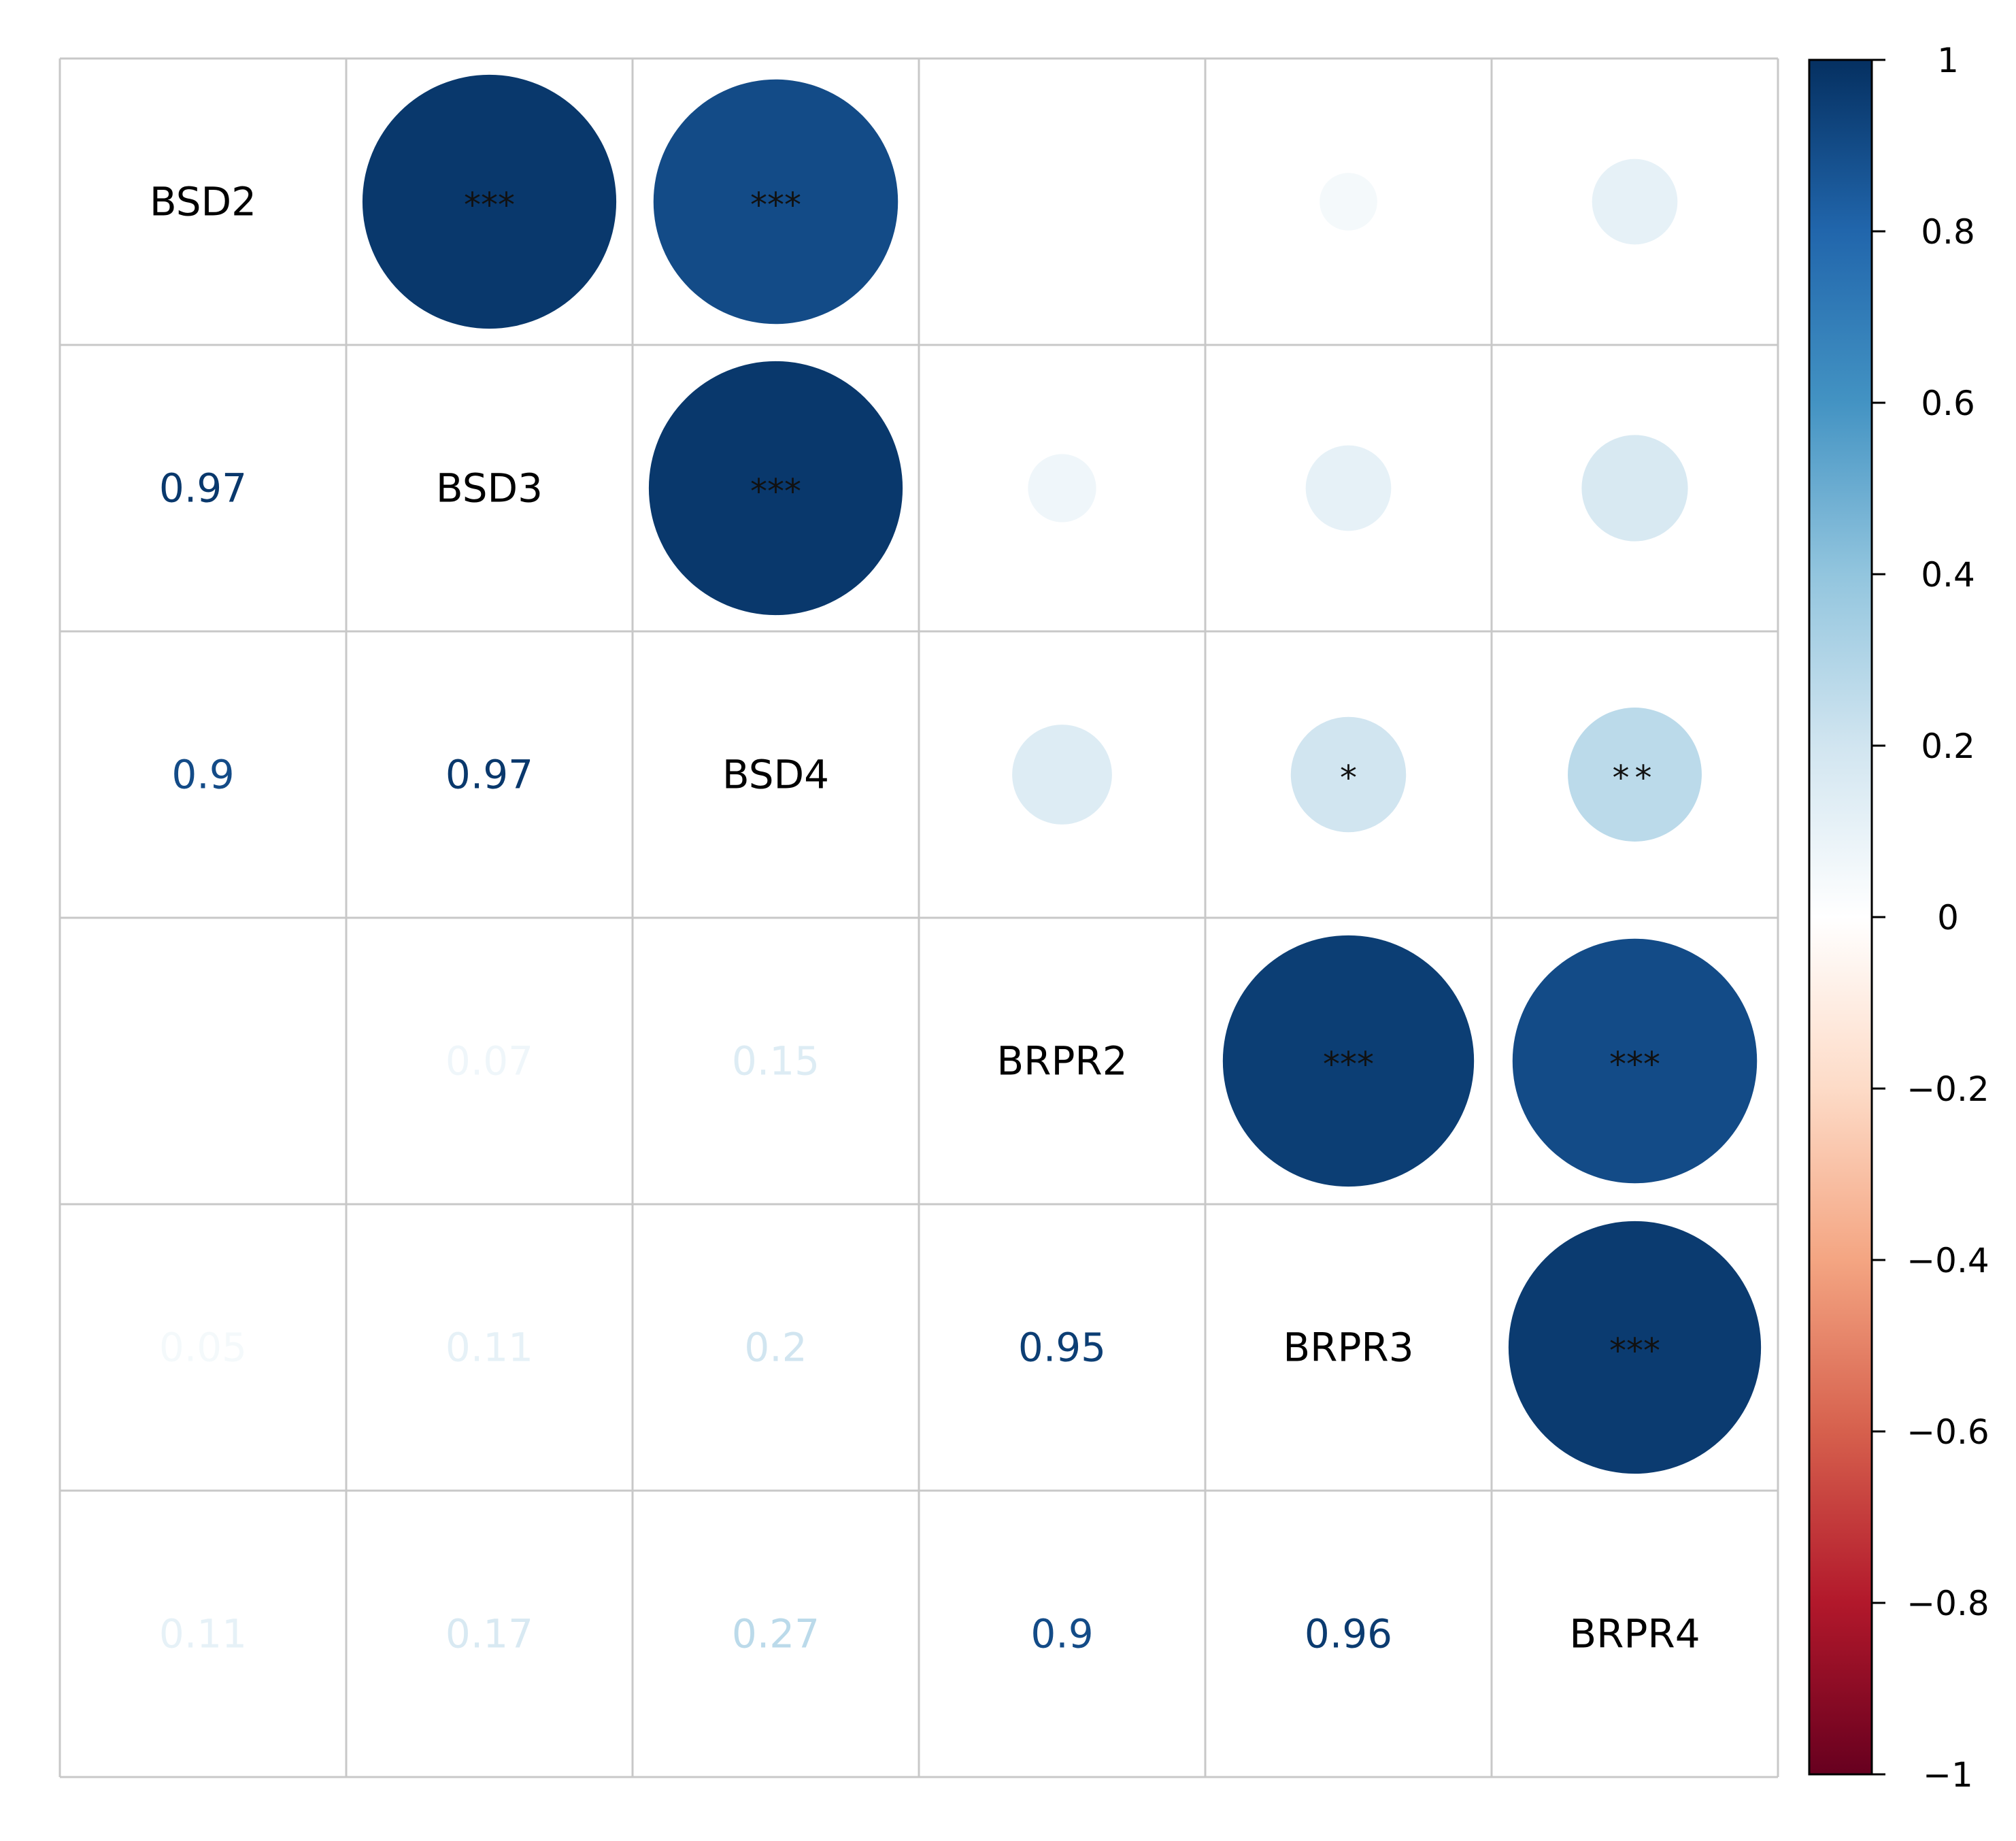  I want to click on correlation-value: 0.2, so click(775, 1348).